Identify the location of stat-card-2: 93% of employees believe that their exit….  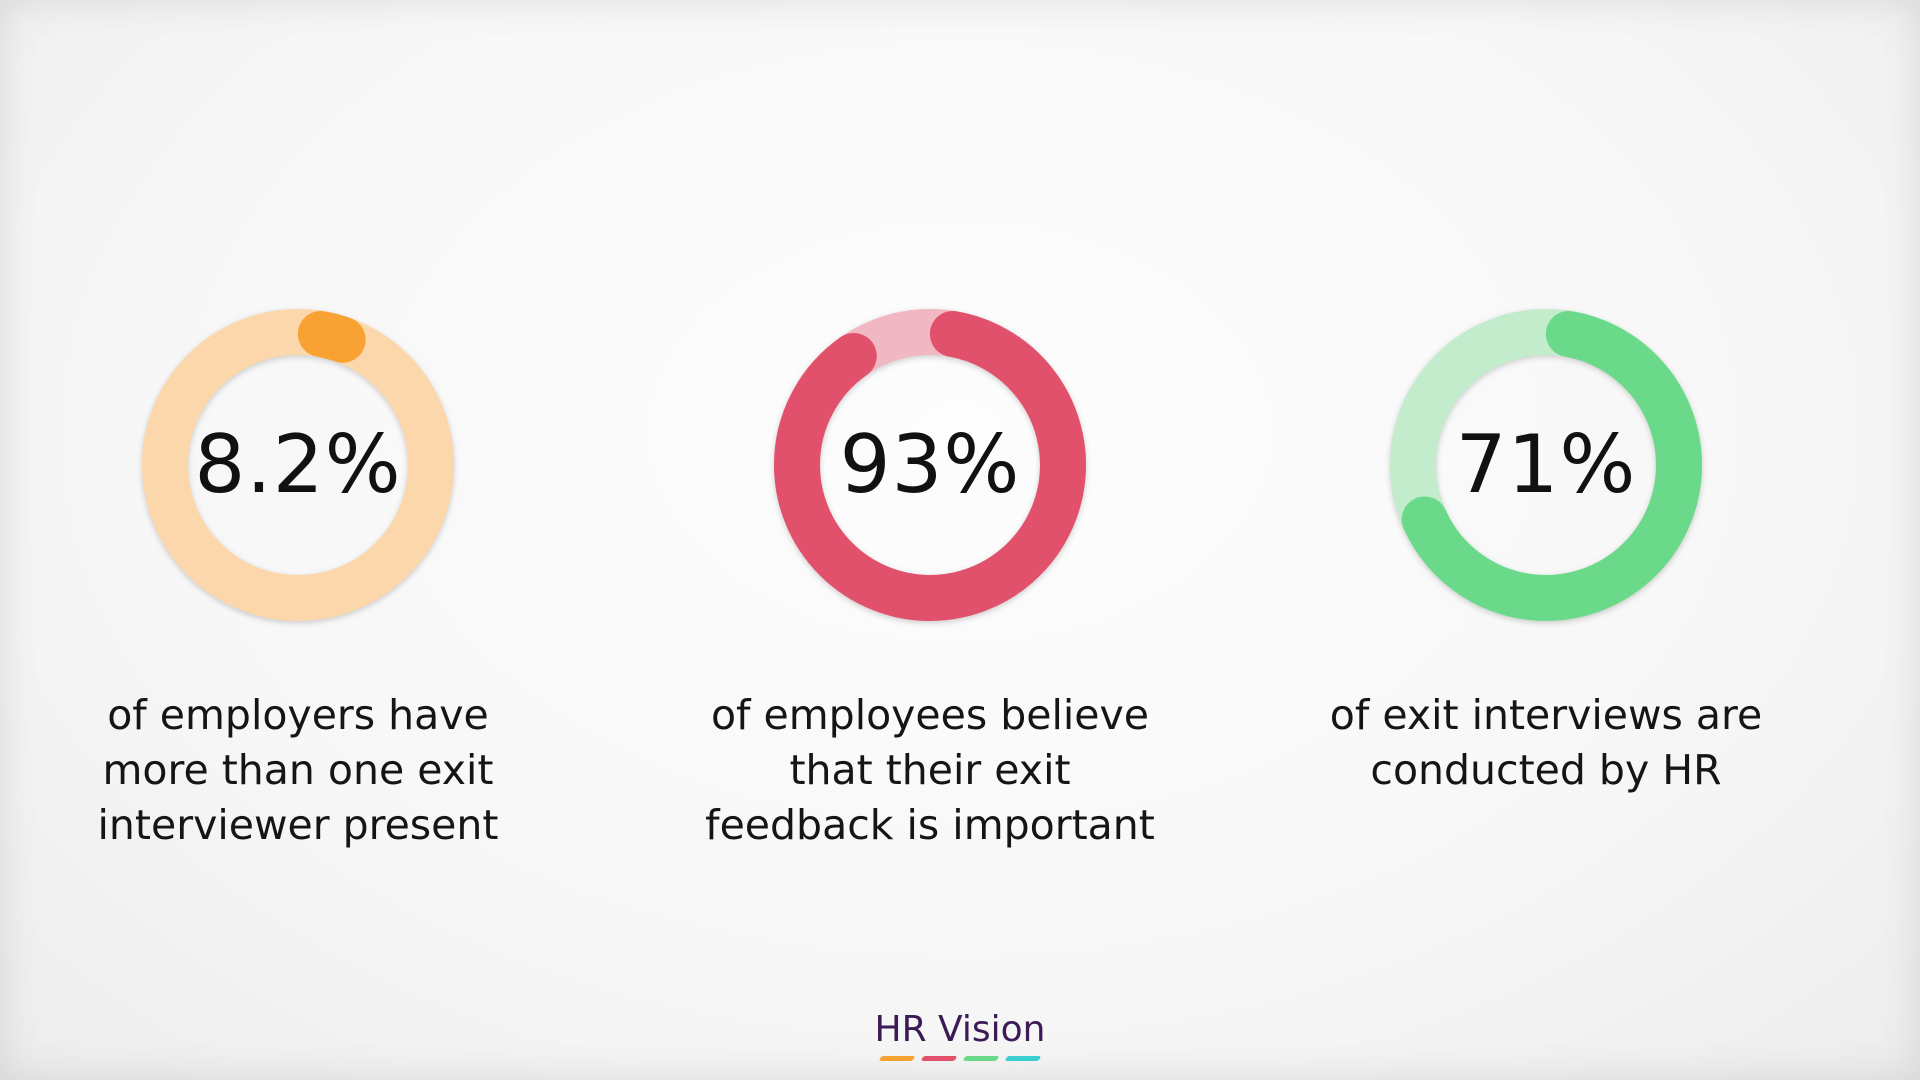
(930, 576).